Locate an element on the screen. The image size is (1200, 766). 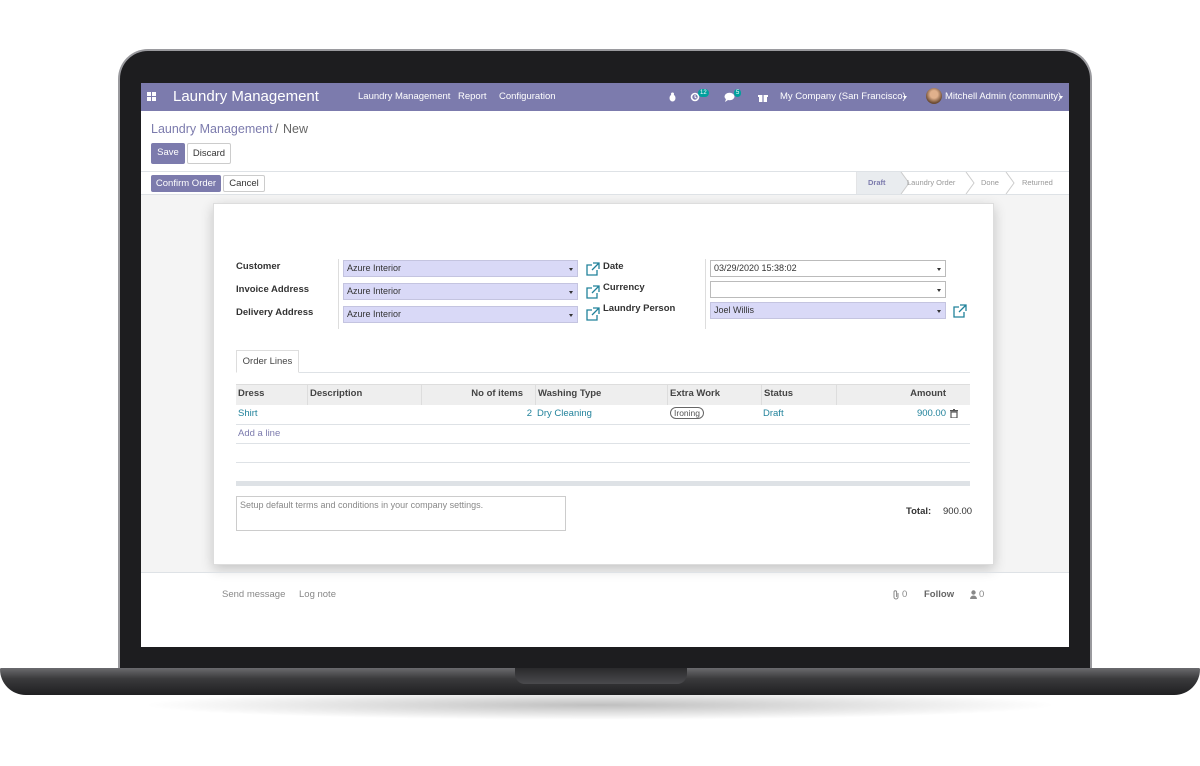
attachment-count: 0 is located at coordinates (905, 594).